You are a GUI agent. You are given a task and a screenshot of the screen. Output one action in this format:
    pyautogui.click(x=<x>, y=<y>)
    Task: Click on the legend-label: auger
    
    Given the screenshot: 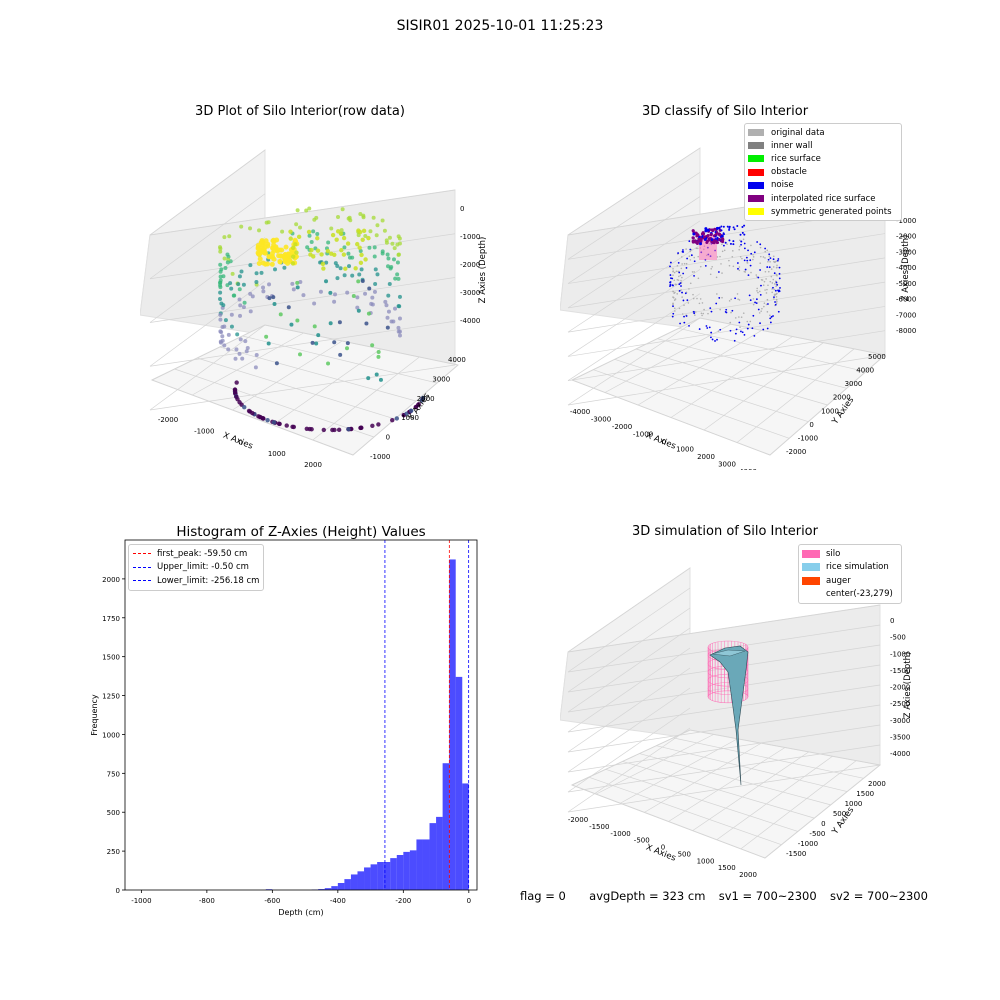 What is the action you would take?
    pyautogui.click(x=838, y=580)
    